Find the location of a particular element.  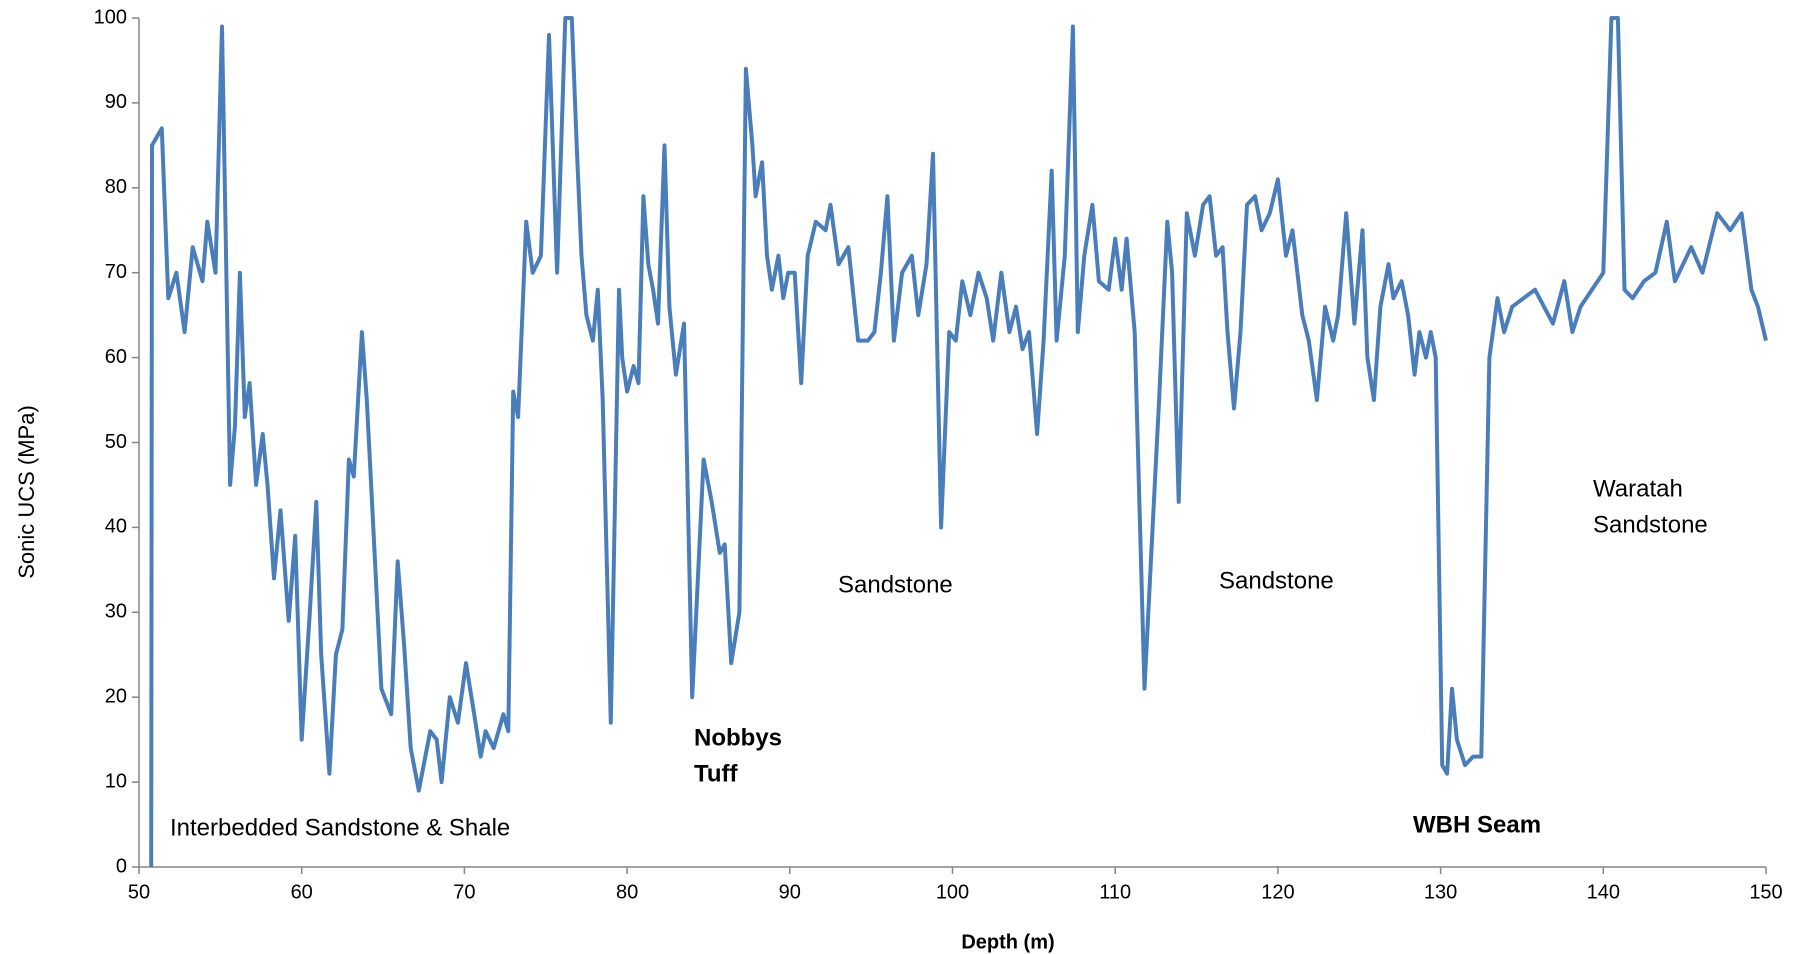

y-tick-label: 70 is located at coordinates (116, 272).